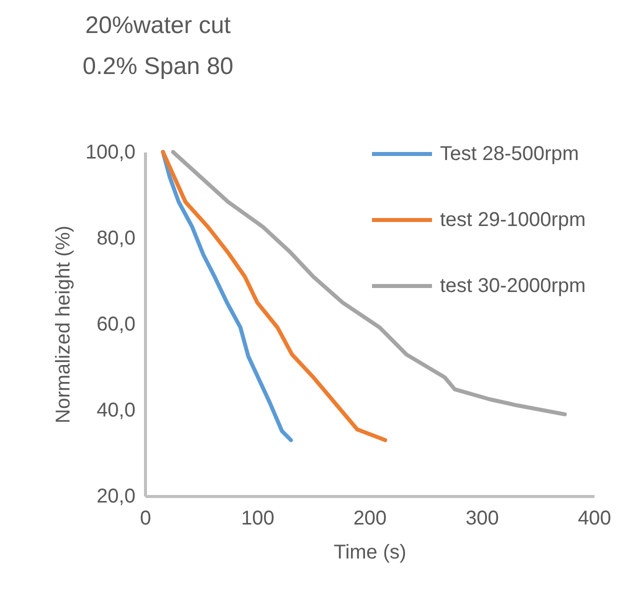  What do you see at coordinates (158, 66) in the screenshot?
I see `chart-subtitle: 0.2% Span 80` at bounding box center [158, 66].